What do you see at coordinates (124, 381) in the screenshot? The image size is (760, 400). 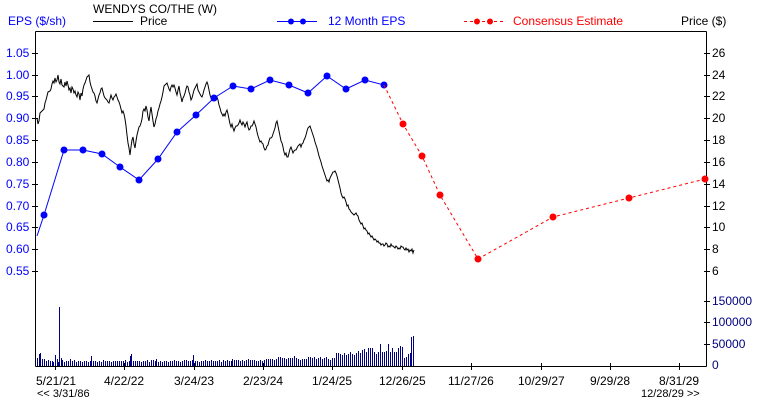 I see `x-tick-label: 4/22/22` at bounding box center [124, 381].